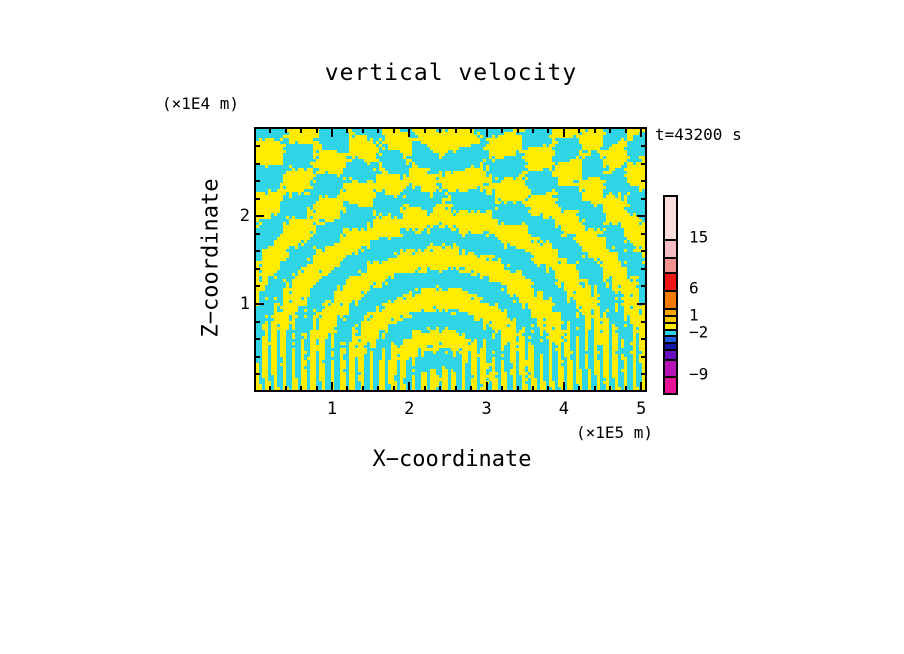  What do you see at coordinates (211, 258) in the screenshot?
I see `z-axis-title: Z−coordinate` at bounding box center [211, 258].